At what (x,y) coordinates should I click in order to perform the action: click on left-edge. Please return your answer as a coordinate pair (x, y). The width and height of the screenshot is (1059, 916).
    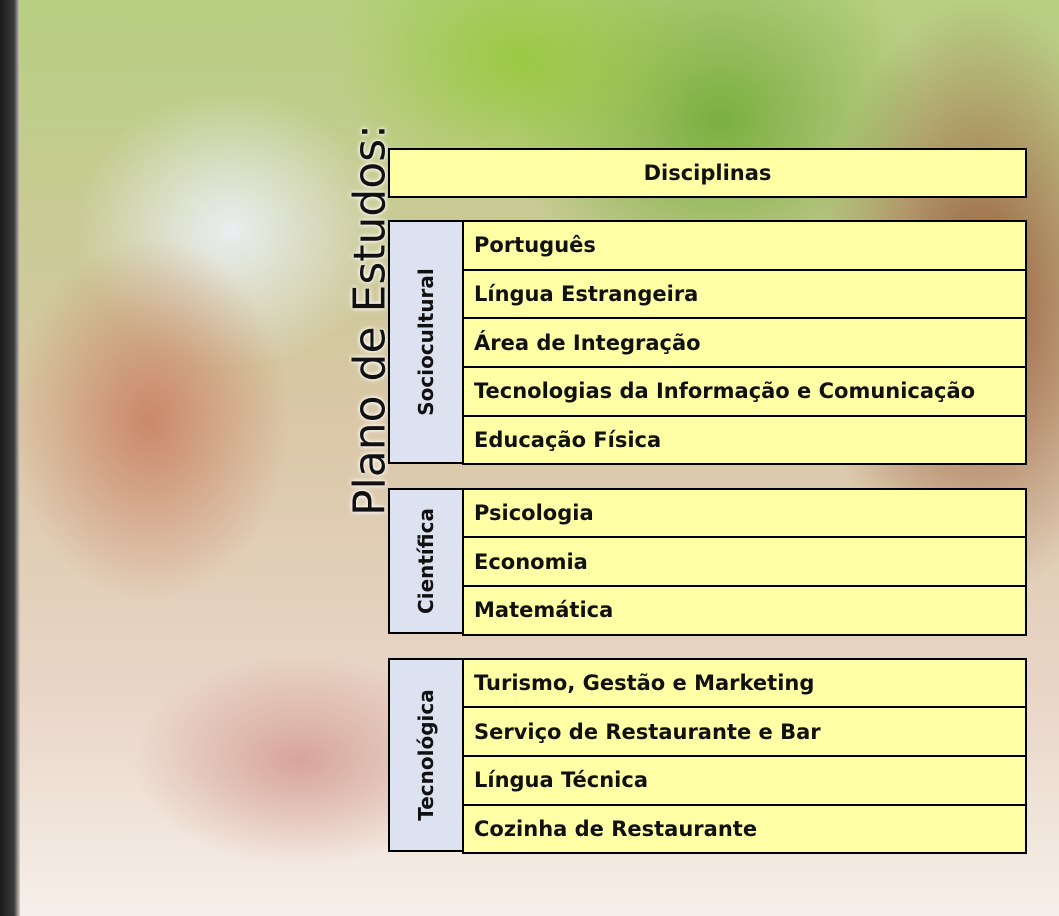
    Looking at the image, I should click on (10, 458).